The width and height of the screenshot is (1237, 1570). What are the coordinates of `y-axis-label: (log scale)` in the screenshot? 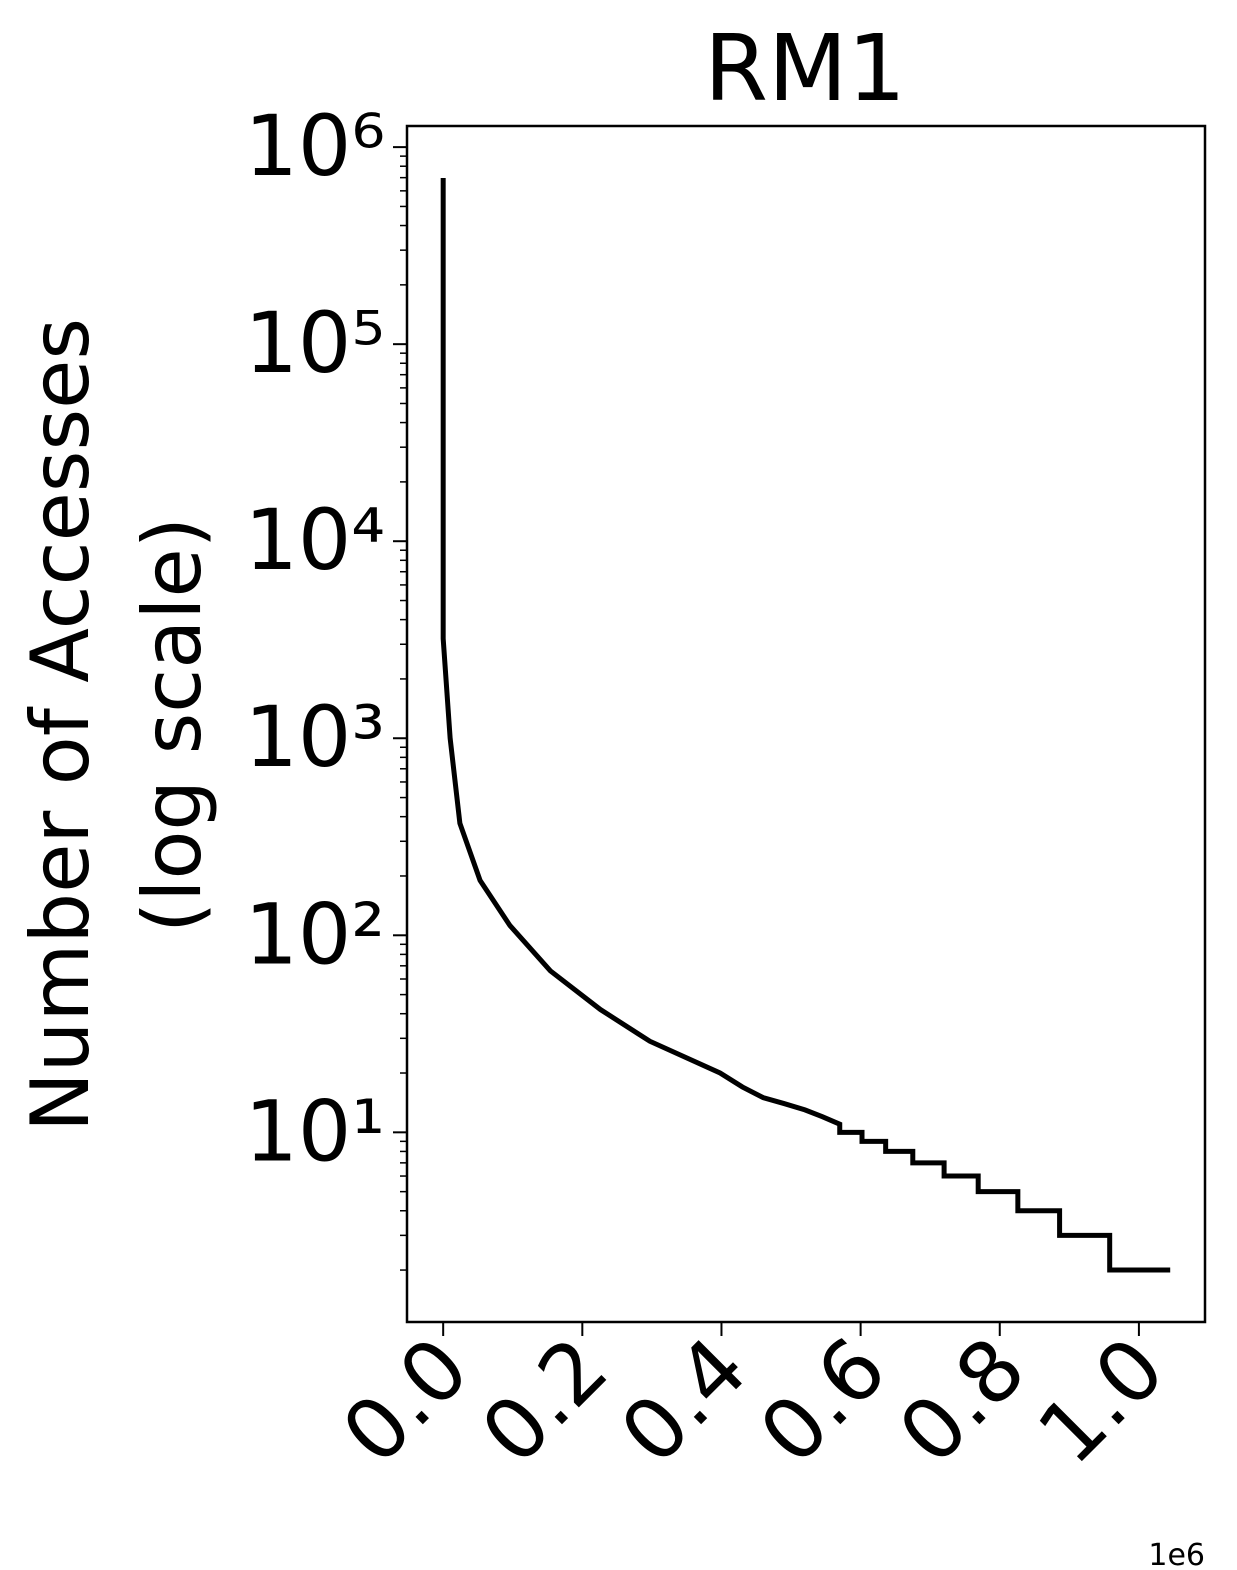 It's located at (172, 725).